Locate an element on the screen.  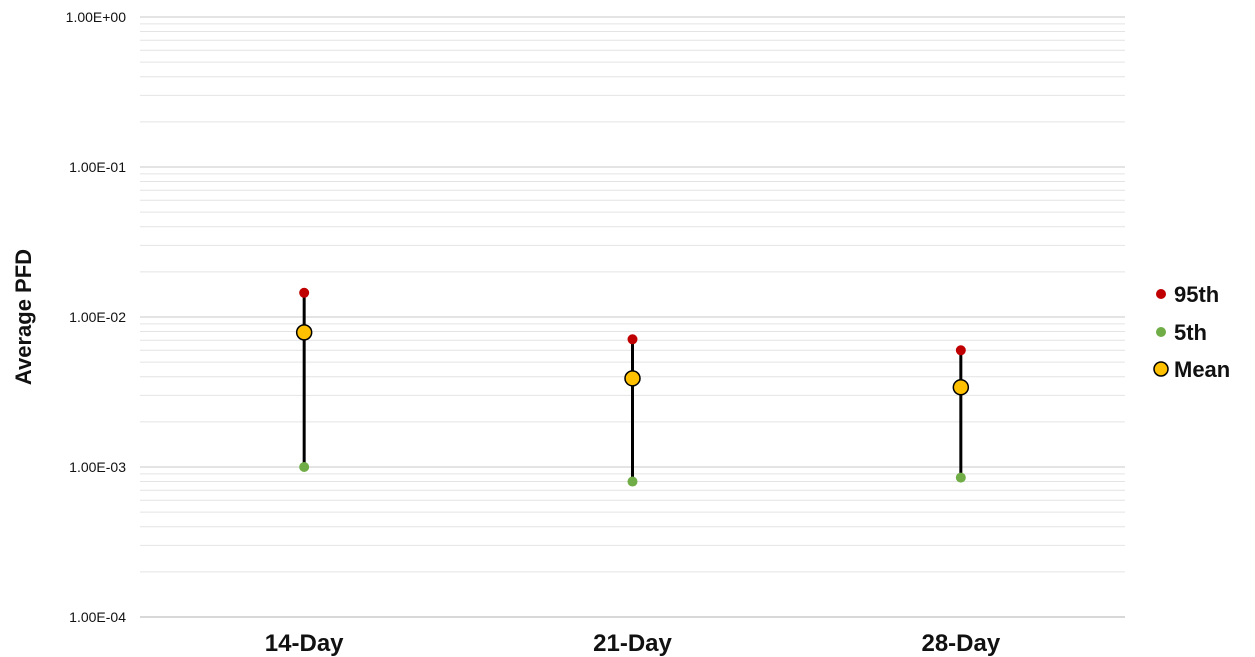
legend: 95th 5th Mean is located at coordinates (1191, 332).